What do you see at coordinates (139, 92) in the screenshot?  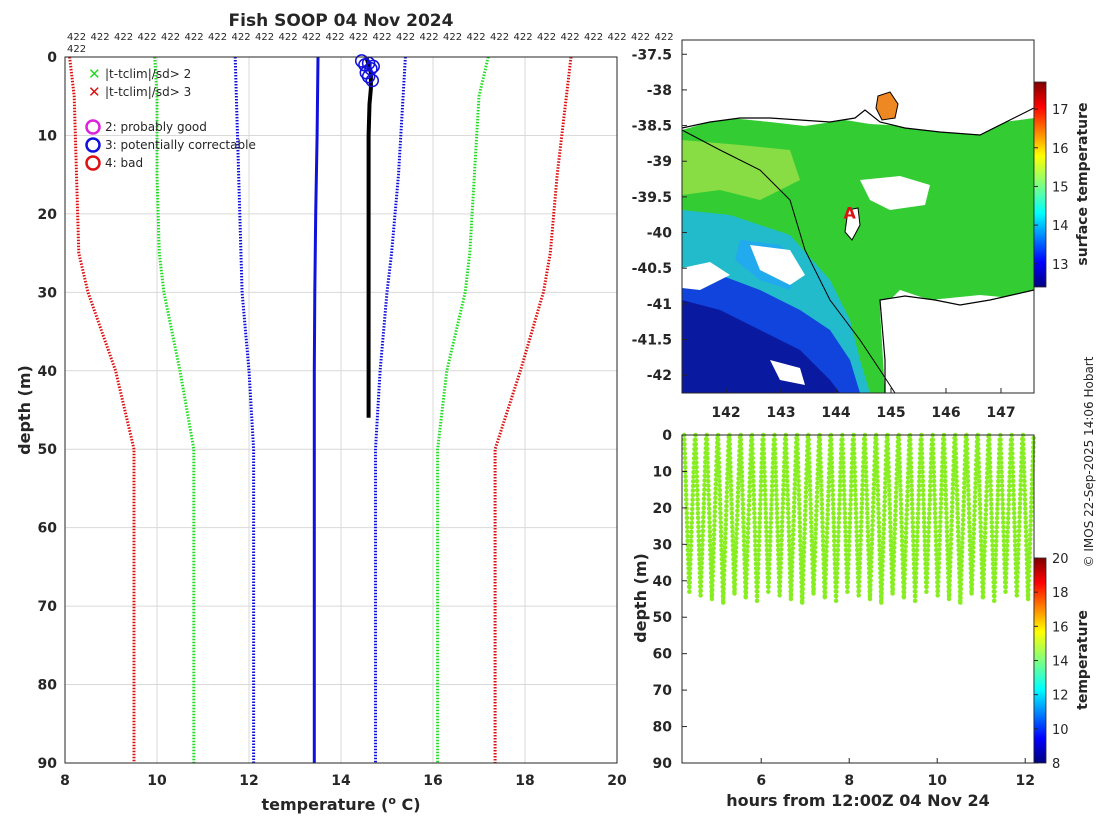 I see `legend-item-cross-red: ✕ |t-tclim|/sd> 3` at bounding box center [139, 92].